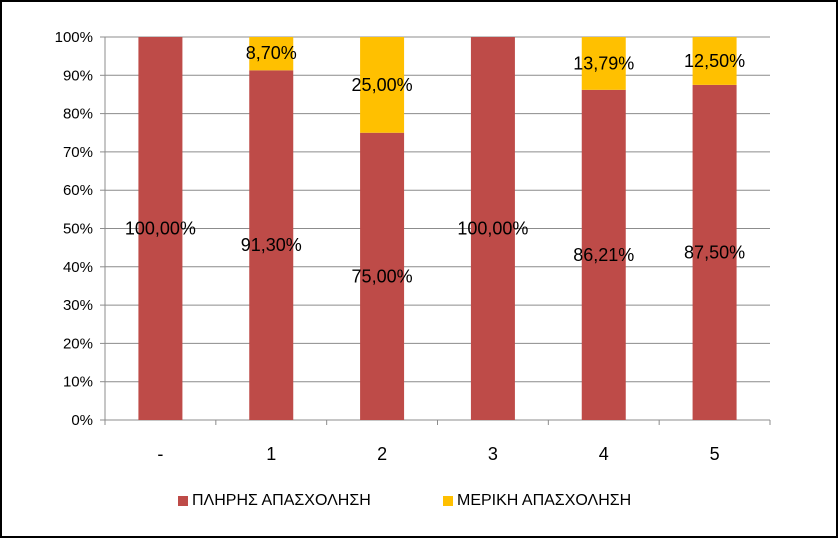 The image size is (838, 538). I want to click on data-label: 25,00%, so click(382, 85).